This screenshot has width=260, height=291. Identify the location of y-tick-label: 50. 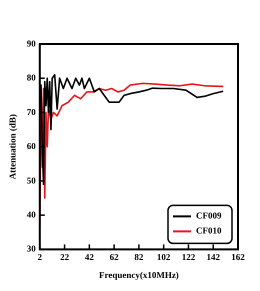
(31, 180).